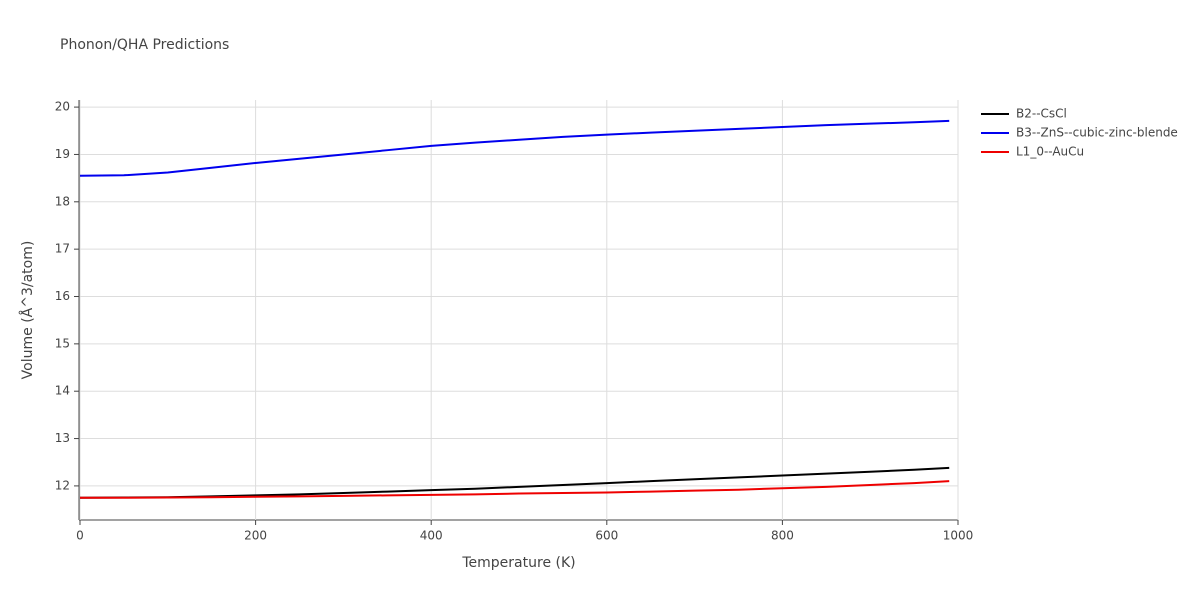  I want to click on legend-label: L1_0--AuCu, so click(1050, 152).